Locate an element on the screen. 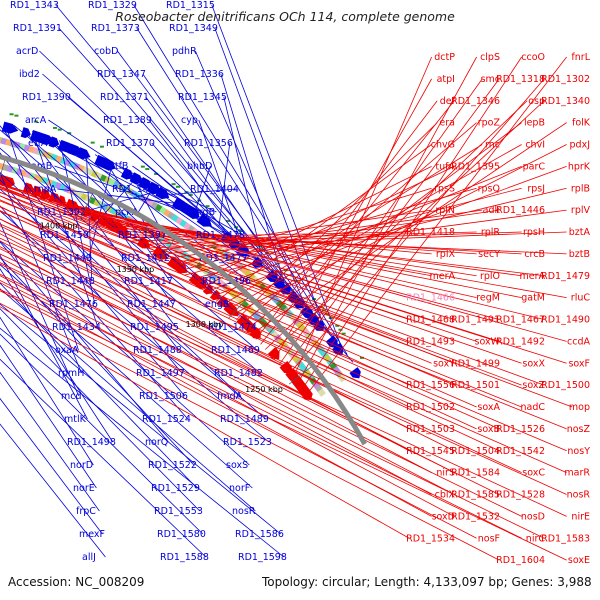 This screenshot has height=600, width=600. gene-label: RD1_1542 is located at coordinates (520, 451).